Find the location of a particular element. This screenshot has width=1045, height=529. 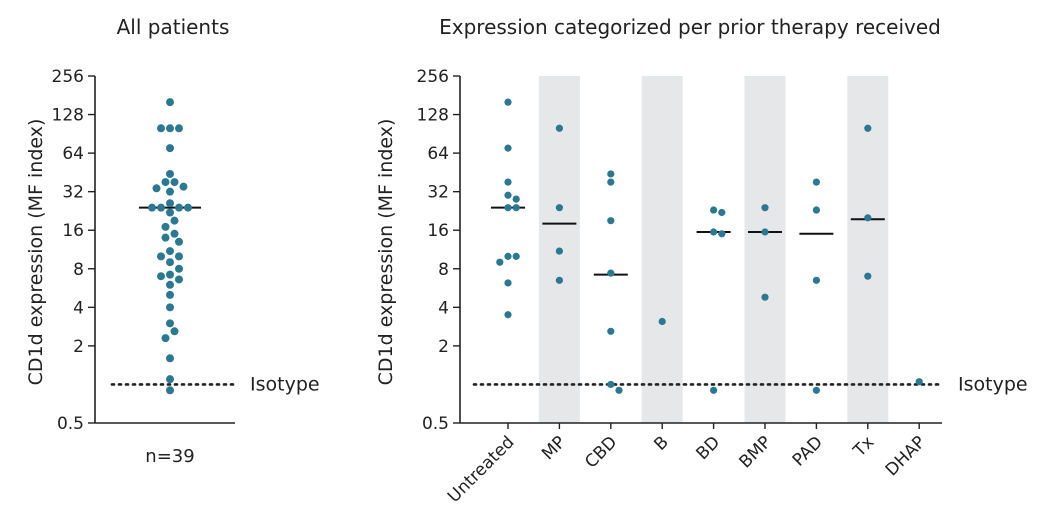

x-tick-label: B is located at coordinates (661, 443).